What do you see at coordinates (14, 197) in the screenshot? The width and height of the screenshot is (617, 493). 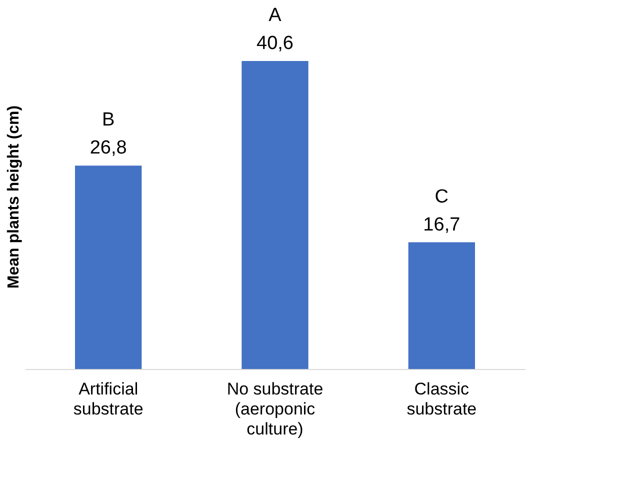 I see `y-axis-title: Mean plants height (cm)` at bounding box center [14, 197].